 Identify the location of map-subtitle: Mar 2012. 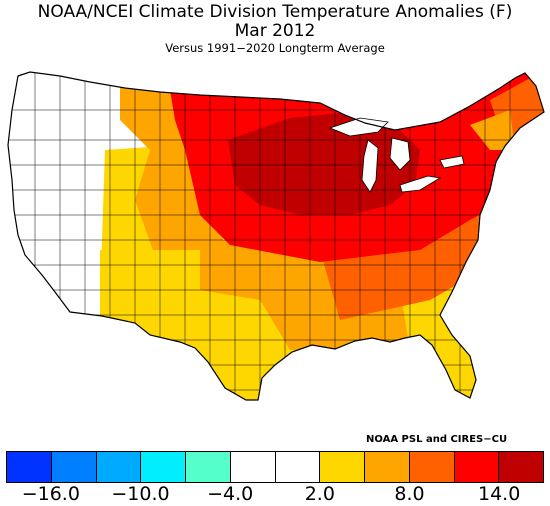
(275, 31).